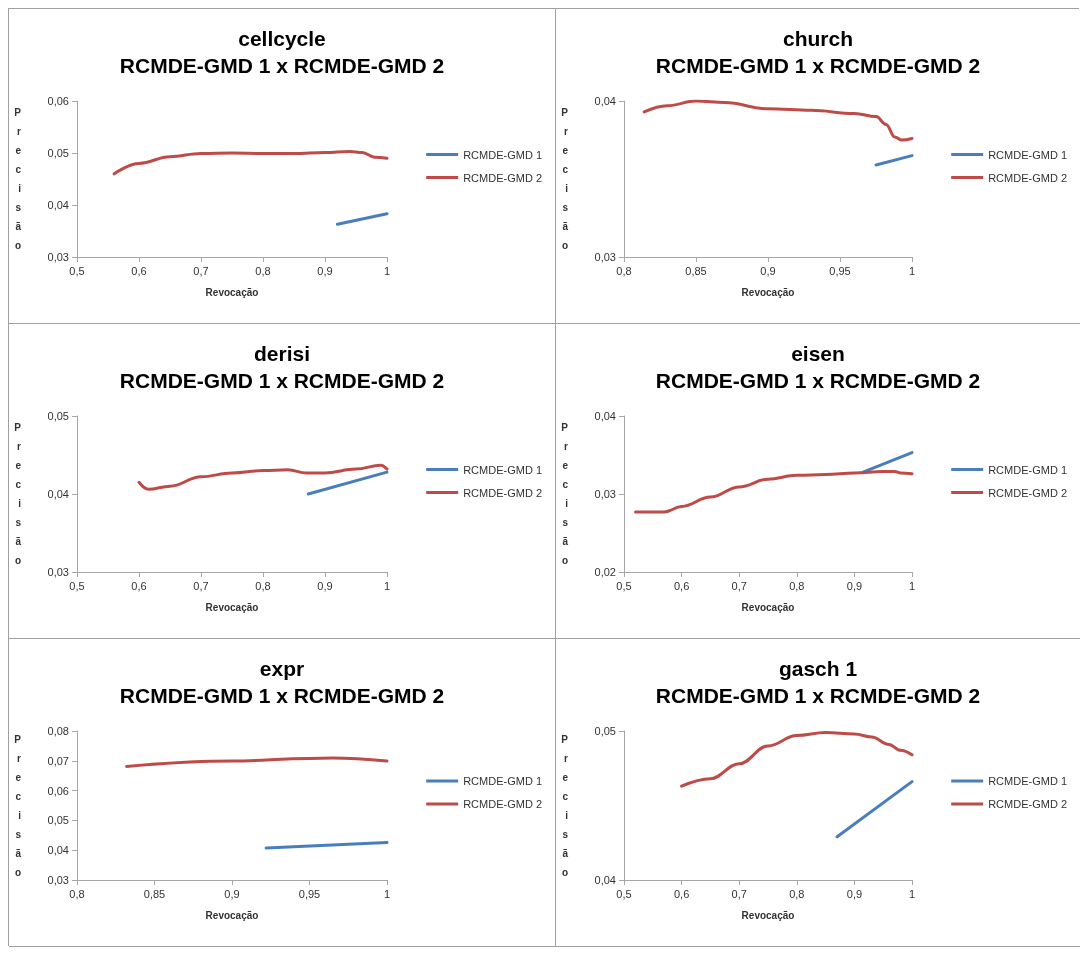 The height and width of the screenshot is (954, 1087). Describe the element at coordinates (282, 353) in the screenshot. I see `chart-title: derisi` at that location.